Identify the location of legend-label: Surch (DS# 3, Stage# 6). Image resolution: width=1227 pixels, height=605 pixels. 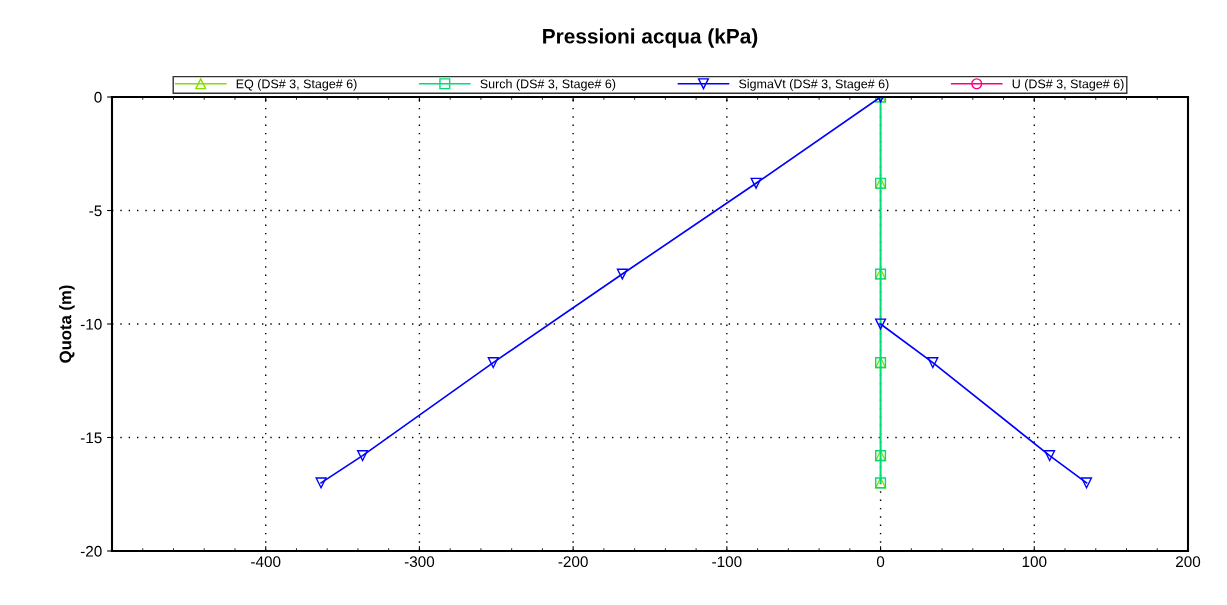
(548, 85).